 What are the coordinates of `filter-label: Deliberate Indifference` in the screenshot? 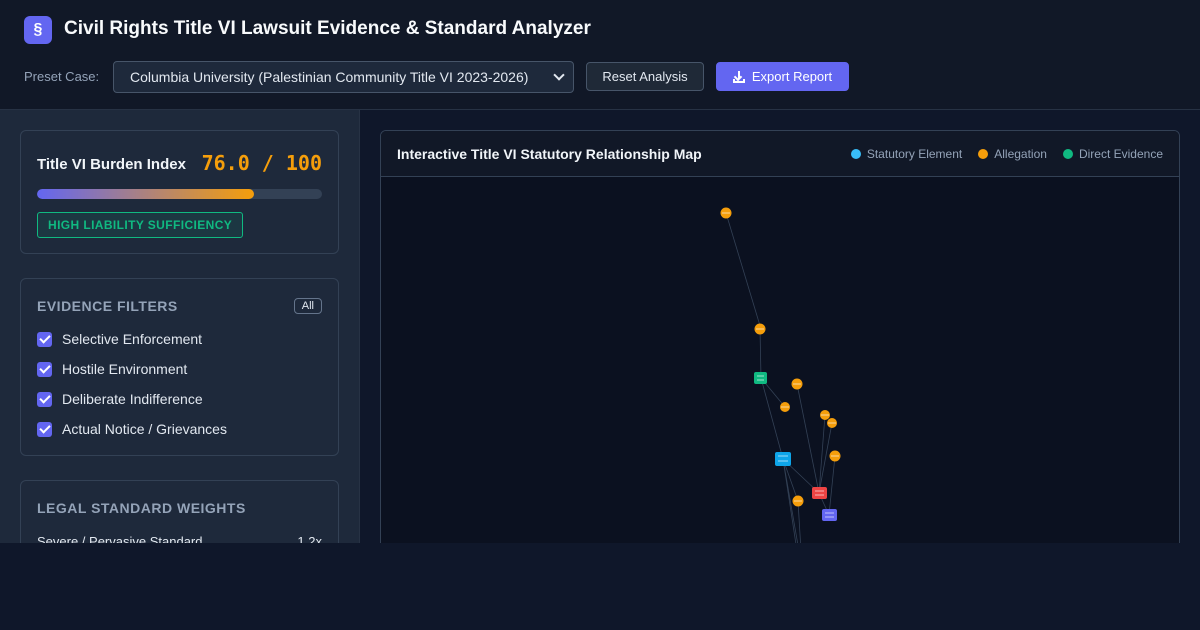 It's located at (132, 399).